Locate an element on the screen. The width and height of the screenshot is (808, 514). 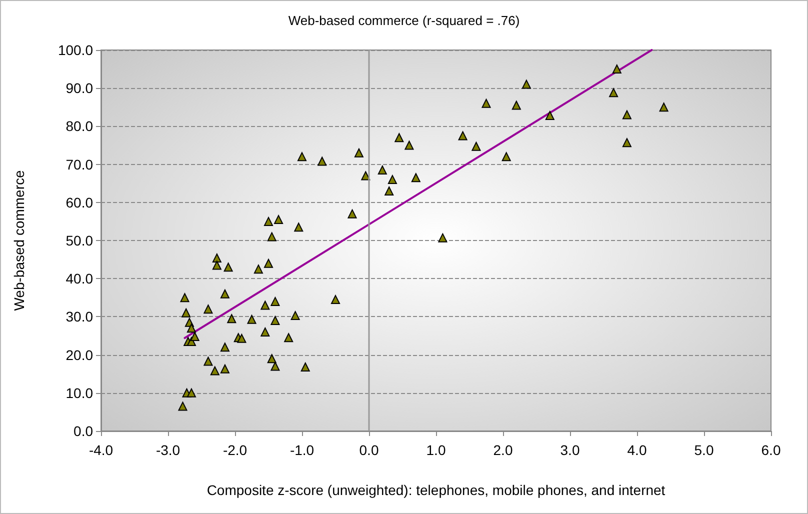
y-tick-label: 30.0 is located at coordinates (80, 316).